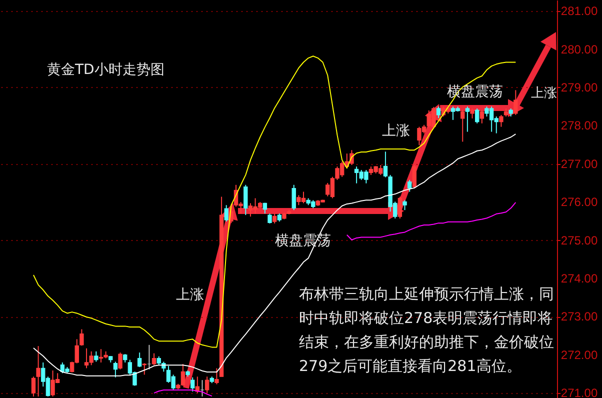 The height and width of the screenshot is (398, 602). Describe the element at coordinates (579, 278) in the screenshot. I see `y-tick-label: 274.00` at that location.